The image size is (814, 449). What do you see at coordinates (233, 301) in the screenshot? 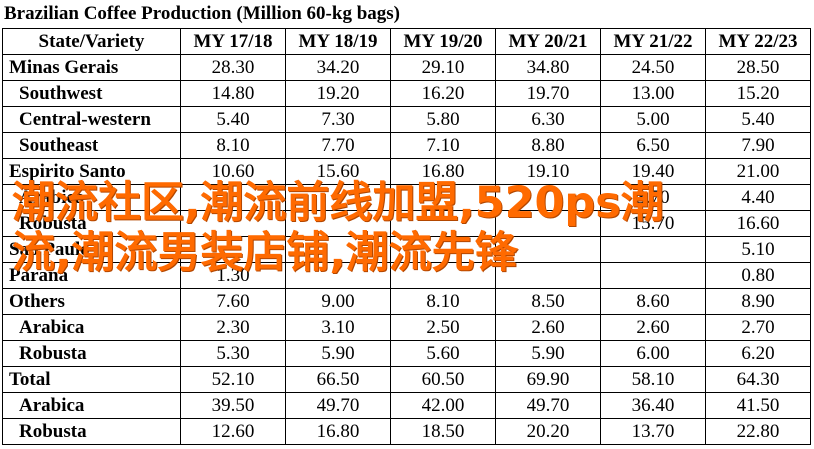
I see `table-cell: 7.60` at bounding box center [233, 301].